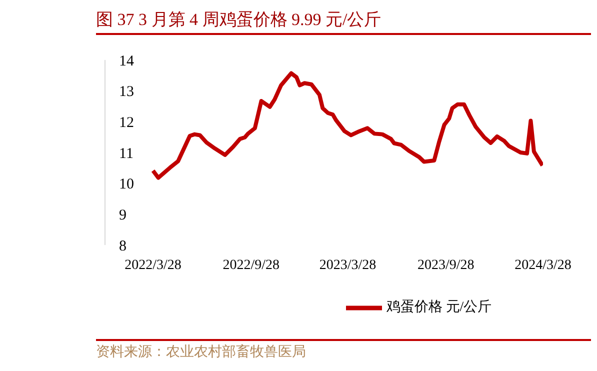 The width and height of the screenshot is (597, 371). What do you see at coordinates (153, 265) in the screenshot?
I see `x-tick-label: 2022/3/28` at bounding box center [153, 265].